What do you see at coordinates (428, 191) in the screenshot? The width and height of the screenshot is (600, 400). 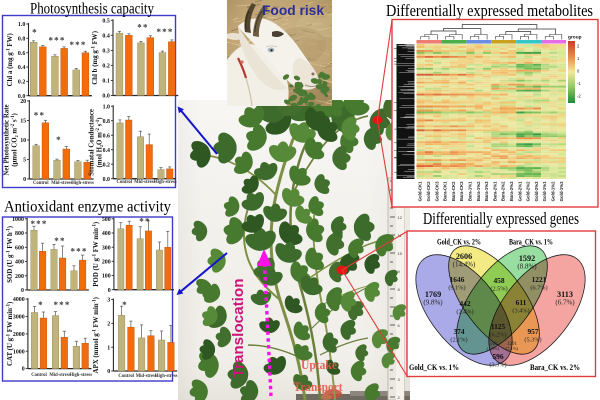 I see `svg-text: Gold-CK2` at bounding box center [428, 191].